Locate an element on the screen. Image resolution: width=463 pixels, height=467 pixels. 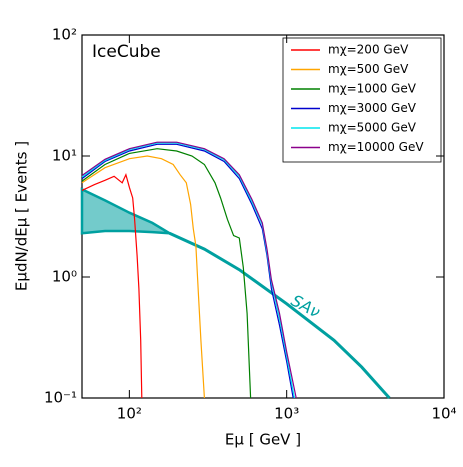
legend-box is located at coordinates (362, 100).